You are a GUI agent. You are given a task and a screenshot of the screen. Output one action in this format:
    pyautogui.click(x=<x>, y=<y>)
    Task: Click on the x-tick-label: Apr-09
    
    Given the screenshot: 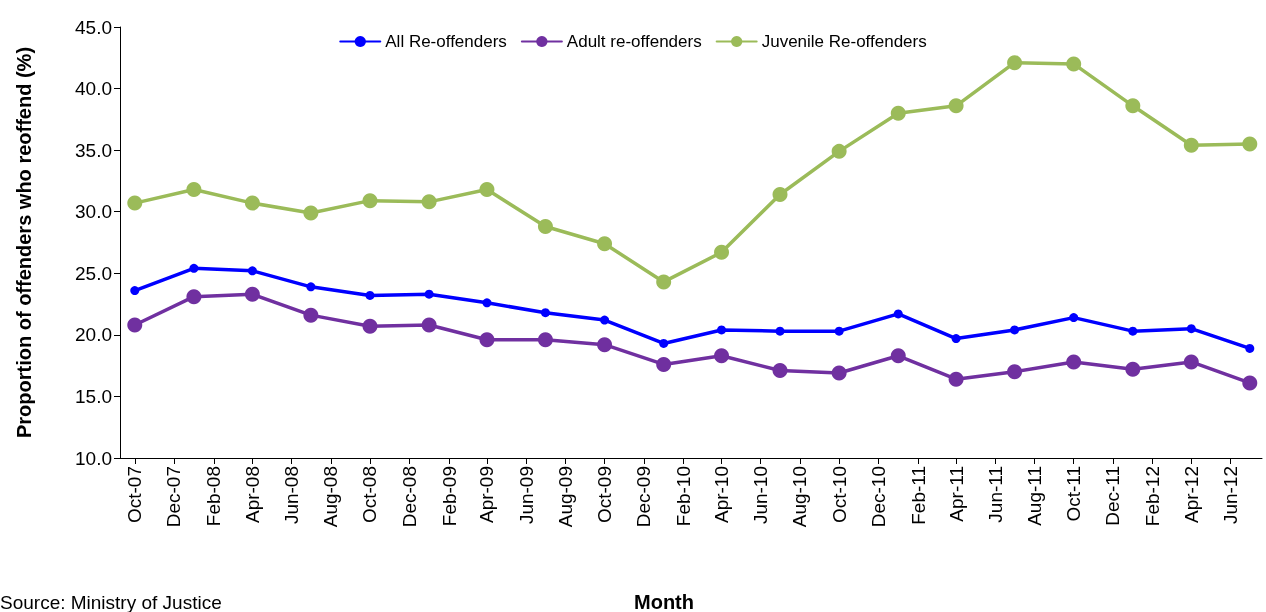 What is the action you would take?
    pyautogui.click(x=487, y=495)
    